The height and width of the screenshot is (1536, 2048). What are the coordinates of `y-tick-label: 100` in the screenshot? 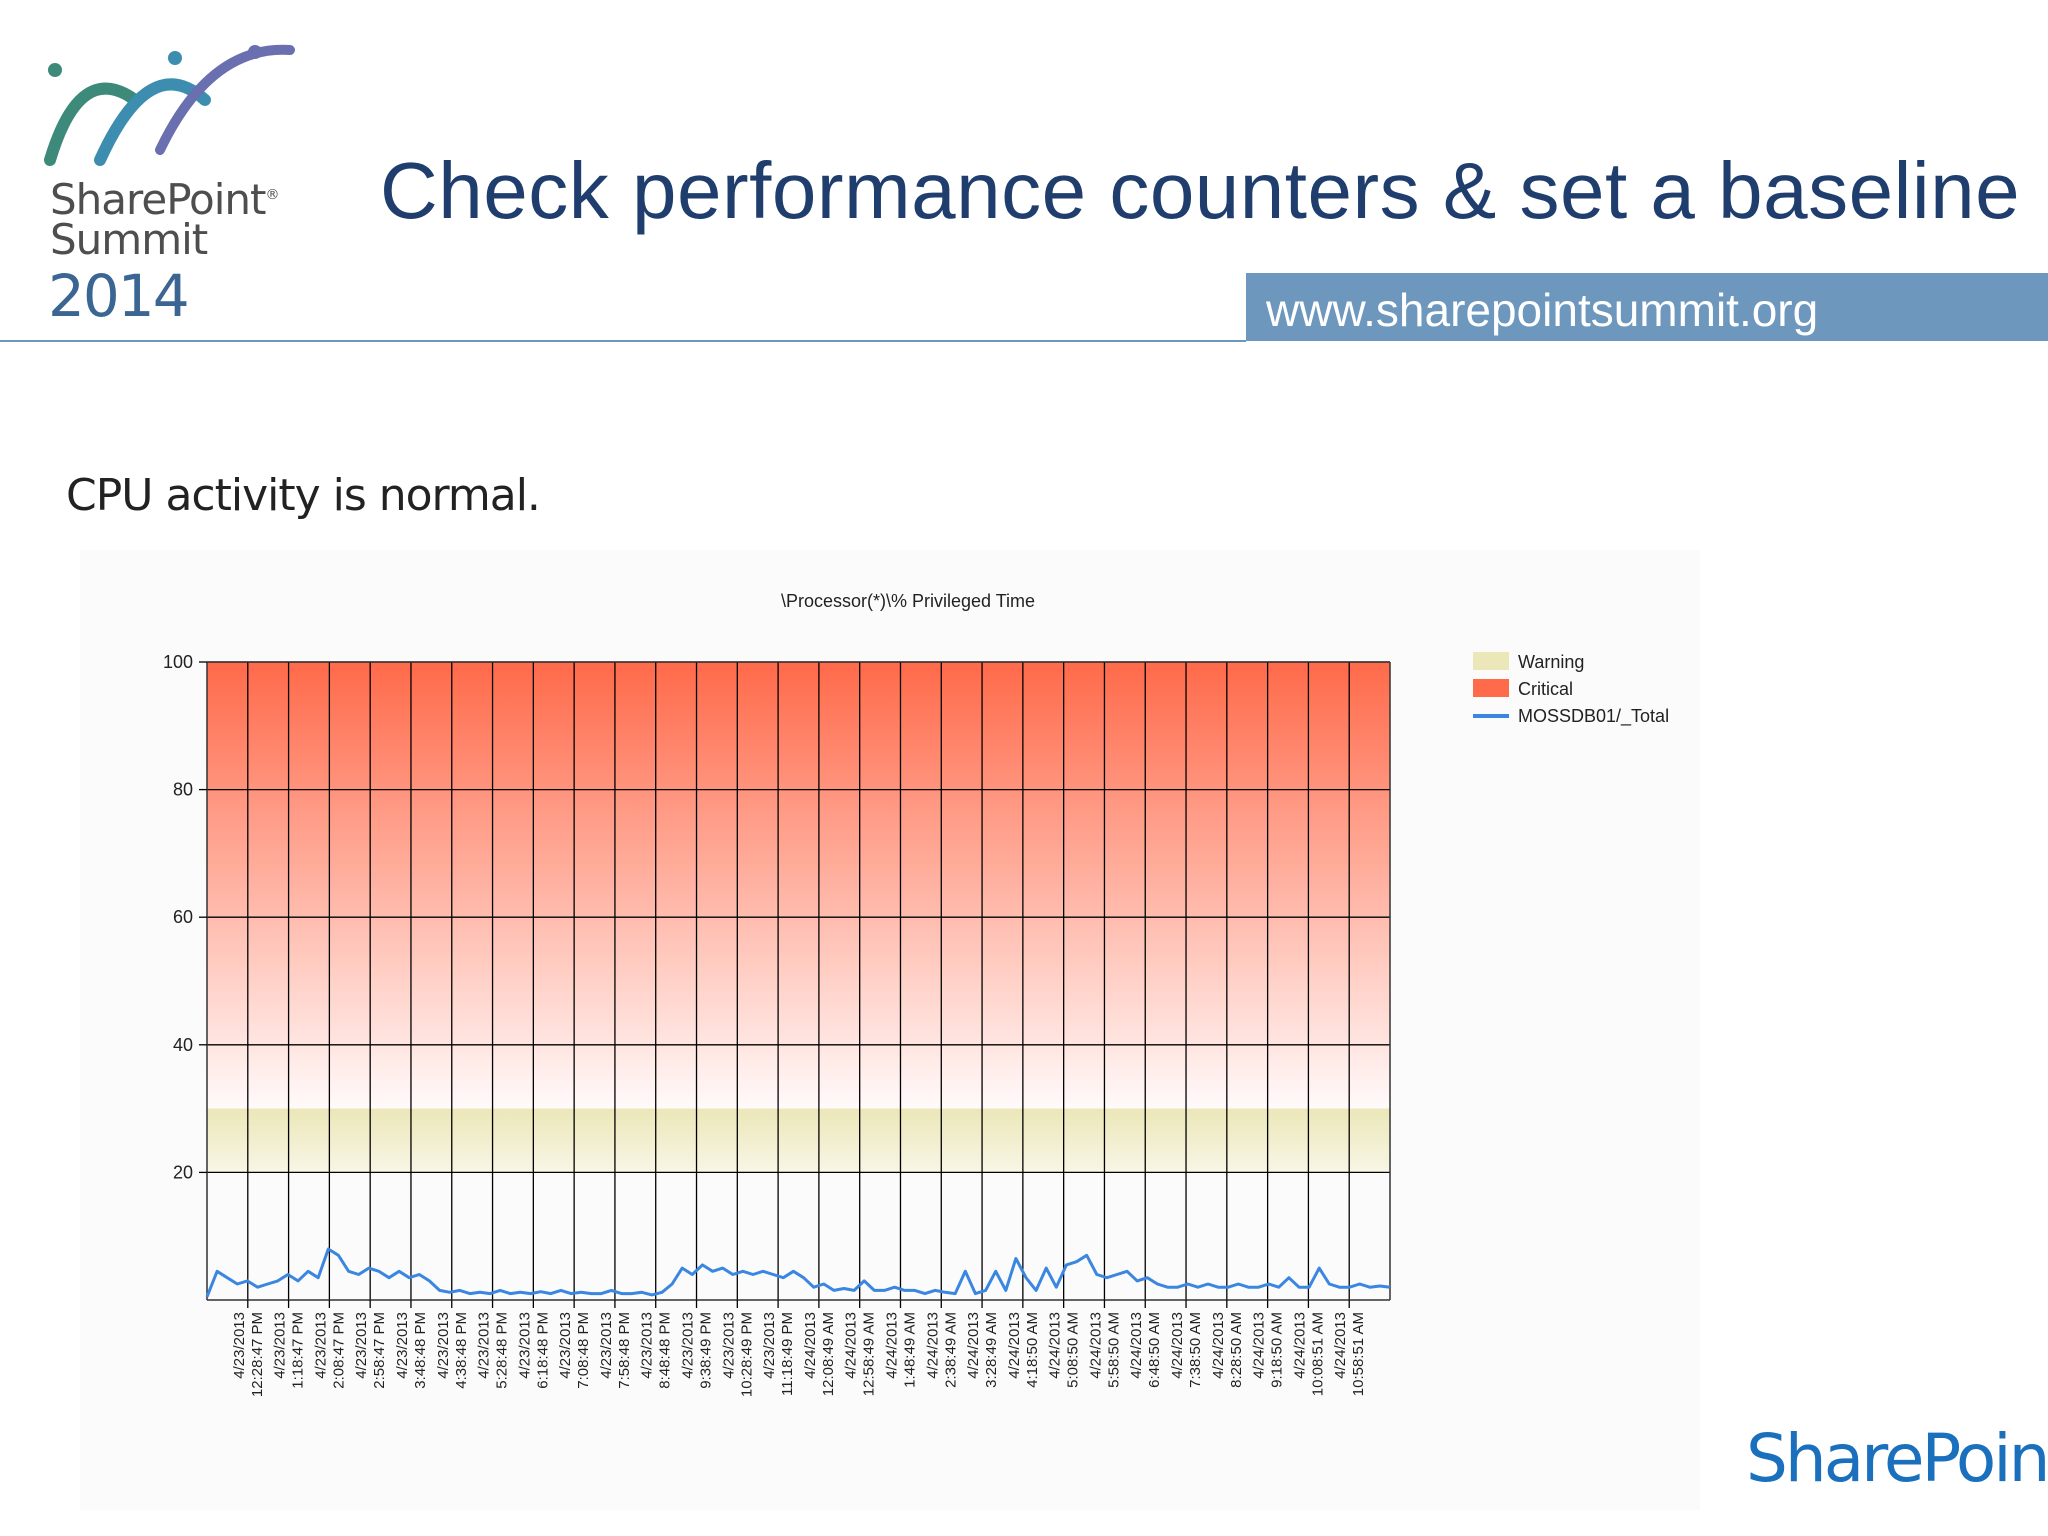 It's located at (178, 662).